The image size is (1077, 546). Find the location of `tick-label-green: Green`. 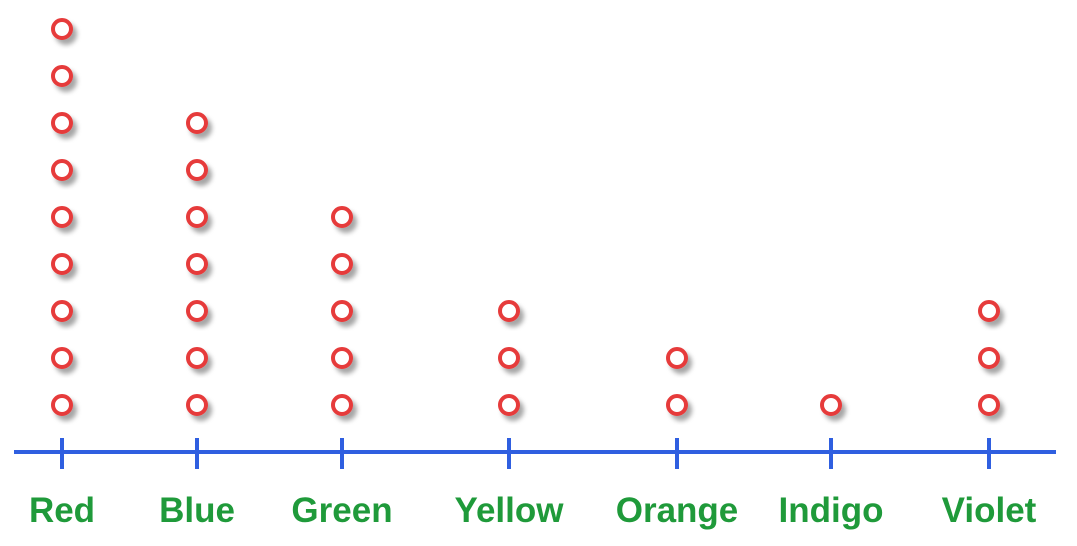

tick-label-green: Green is located at coordinates (341, 510).